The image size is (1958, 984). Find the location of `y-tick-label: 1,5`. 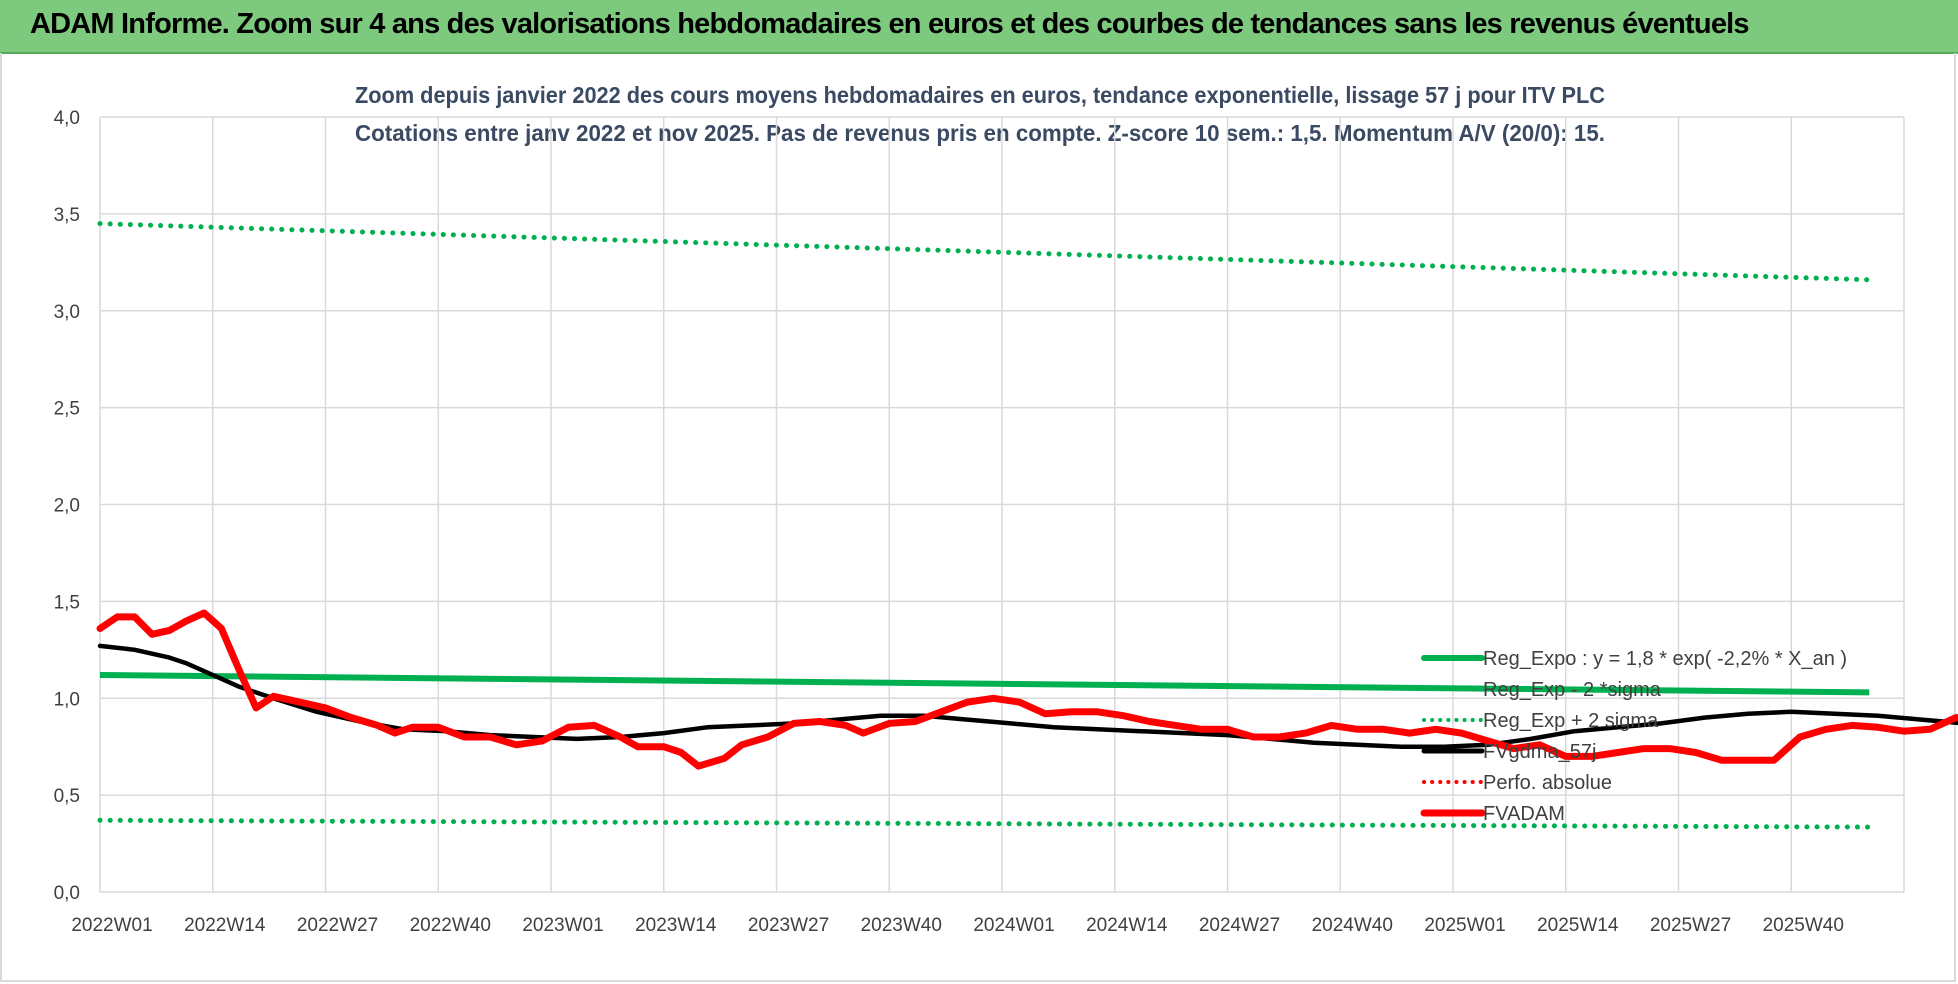

y-tick-label: 1,5 is located at coordinates (67, 602).